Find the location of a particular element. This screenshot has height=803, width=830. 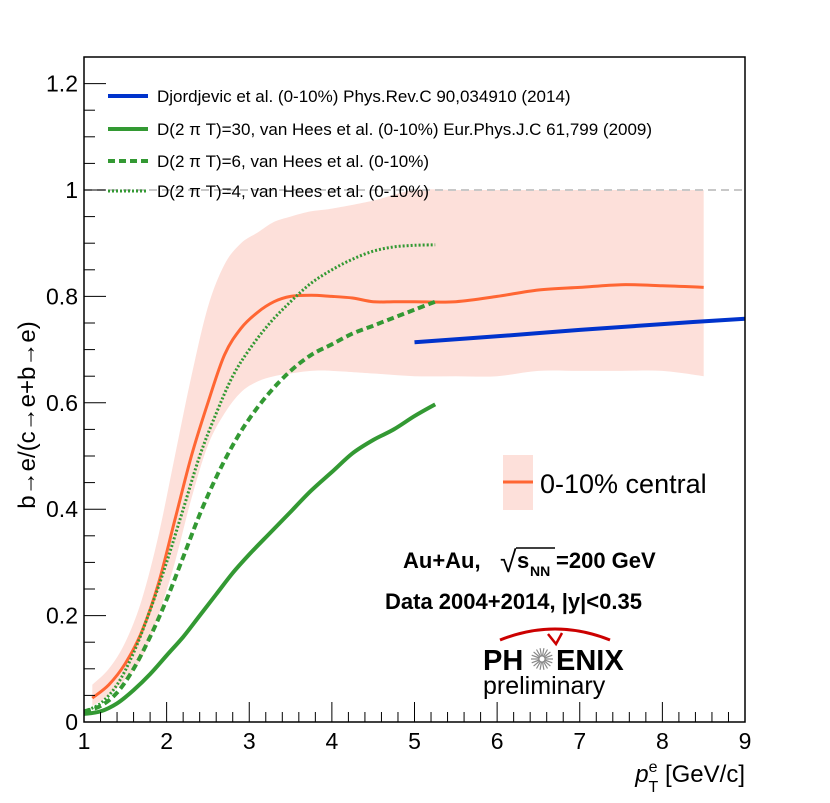

phenix-logo-right: ENIX is located at coordinates (590, 661).